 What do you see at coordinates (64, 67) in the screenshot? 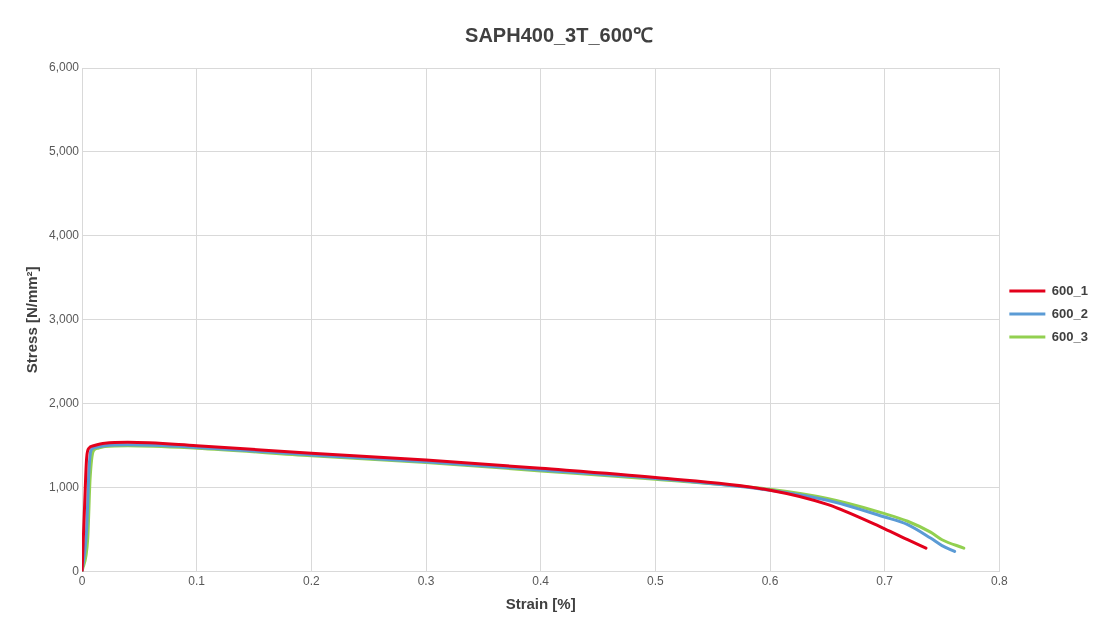
I see `y-tick-label: 6,000` at bounding box center [64, 67].